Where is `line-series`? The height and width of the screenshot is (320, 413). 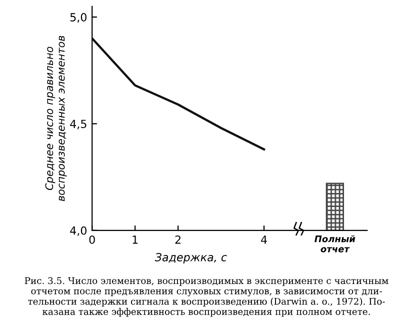
line-series is located at coordinates (179, 93).